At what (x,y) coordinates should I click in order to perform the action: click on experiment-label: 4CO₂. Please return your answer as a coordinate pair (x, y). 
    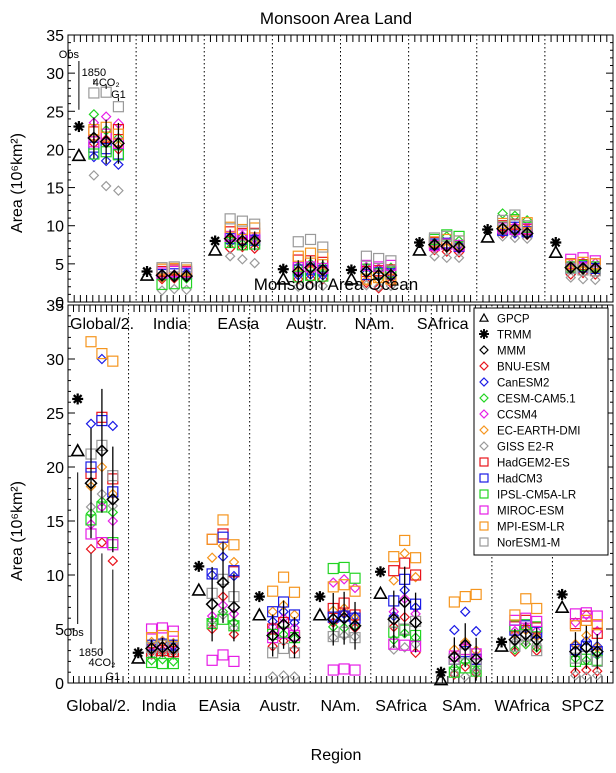
    Looking at the image, I should click on (101, 663).